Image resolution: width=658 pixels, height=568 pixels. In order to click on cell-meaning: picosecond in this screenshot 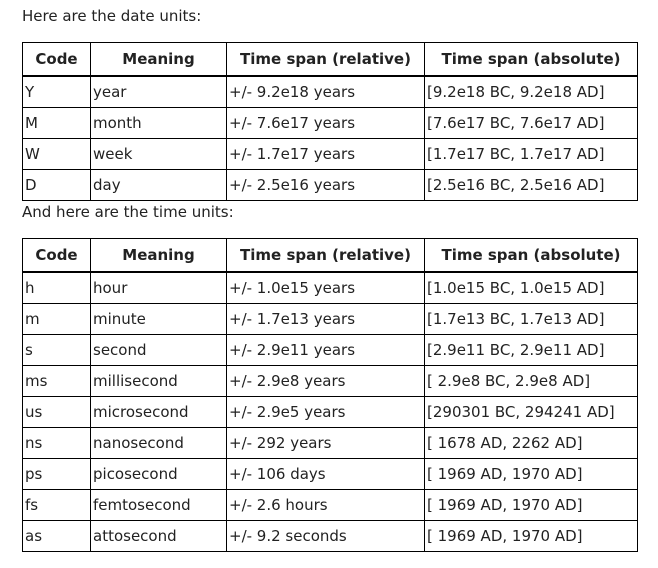, I will do `click(158, 474)`.